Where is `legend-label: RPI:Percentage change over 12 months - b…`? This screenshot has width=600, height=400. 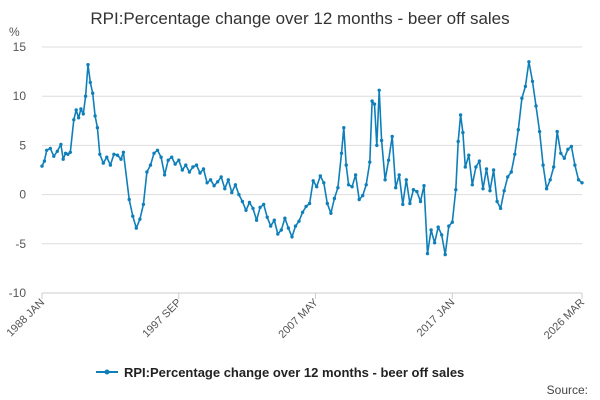 legend-label: RPI:Percentage change over 12 months - b… is located at coordinates (294, 372).